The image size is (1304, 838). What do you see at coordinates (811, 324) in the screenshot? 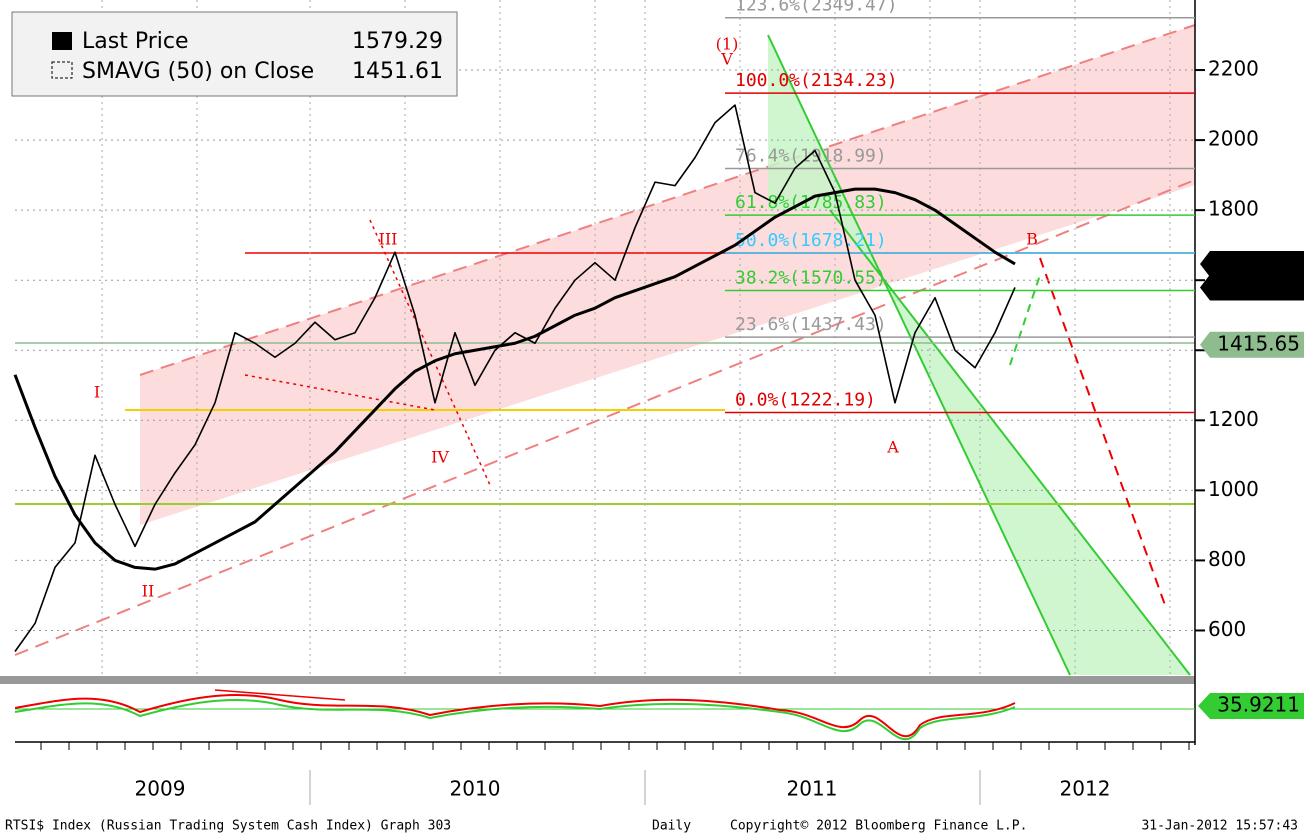
I see `fib-label: 23.6%(1437.43)` at bounding box center [811, 324].